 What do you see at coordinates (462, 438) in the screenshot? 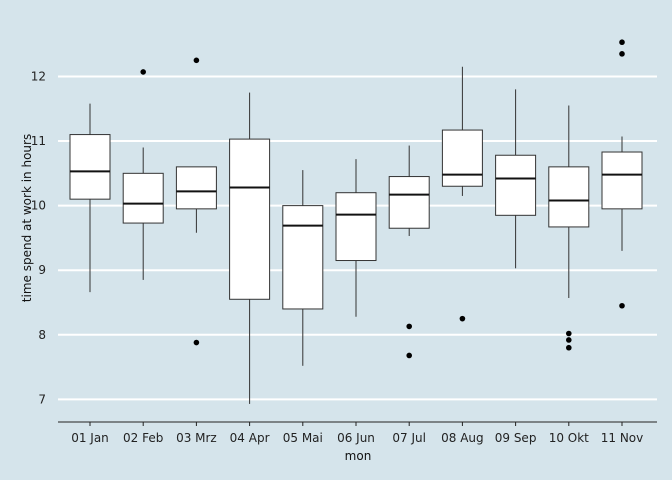
I see `x-tick-label: 08 Aug` at bounding box center [462, 438].